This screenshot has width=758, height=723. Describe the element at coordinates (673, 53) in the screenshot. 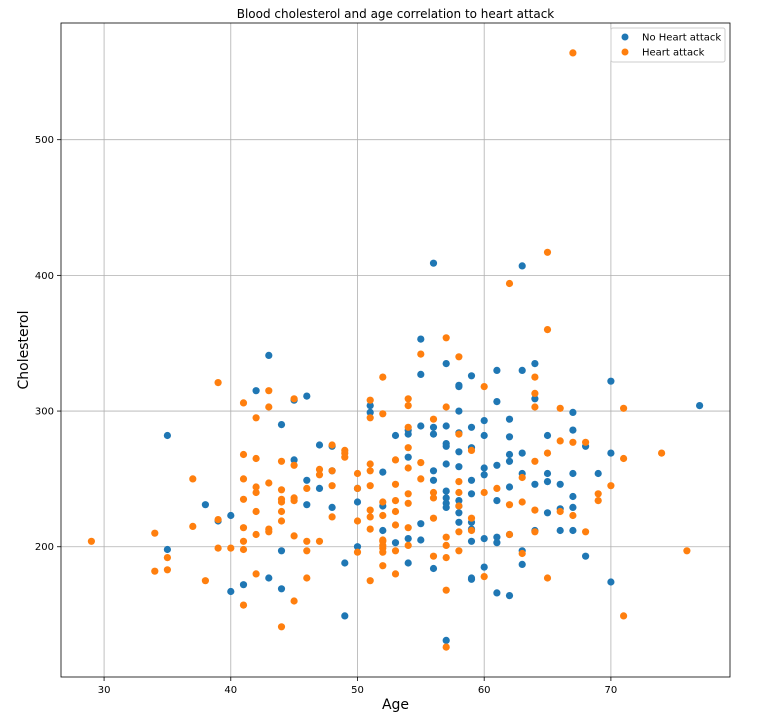

I see `legend-label-heart-attack: Heart attack` at that location.